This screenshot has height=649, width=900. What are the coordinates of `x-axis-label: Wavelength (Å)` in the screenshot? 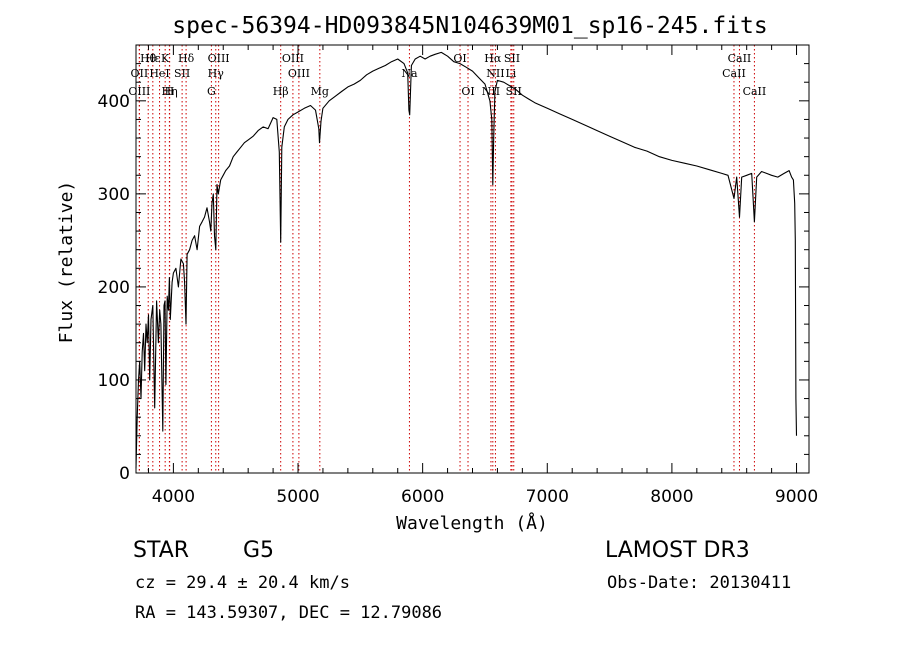 It's located at (472, 523).